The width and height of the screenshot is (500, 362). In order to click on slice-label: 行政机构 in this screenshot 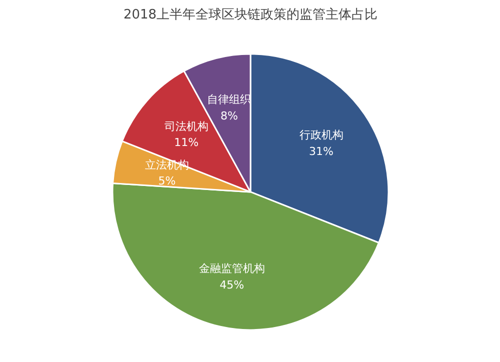, I will do `click(321, 135)`.